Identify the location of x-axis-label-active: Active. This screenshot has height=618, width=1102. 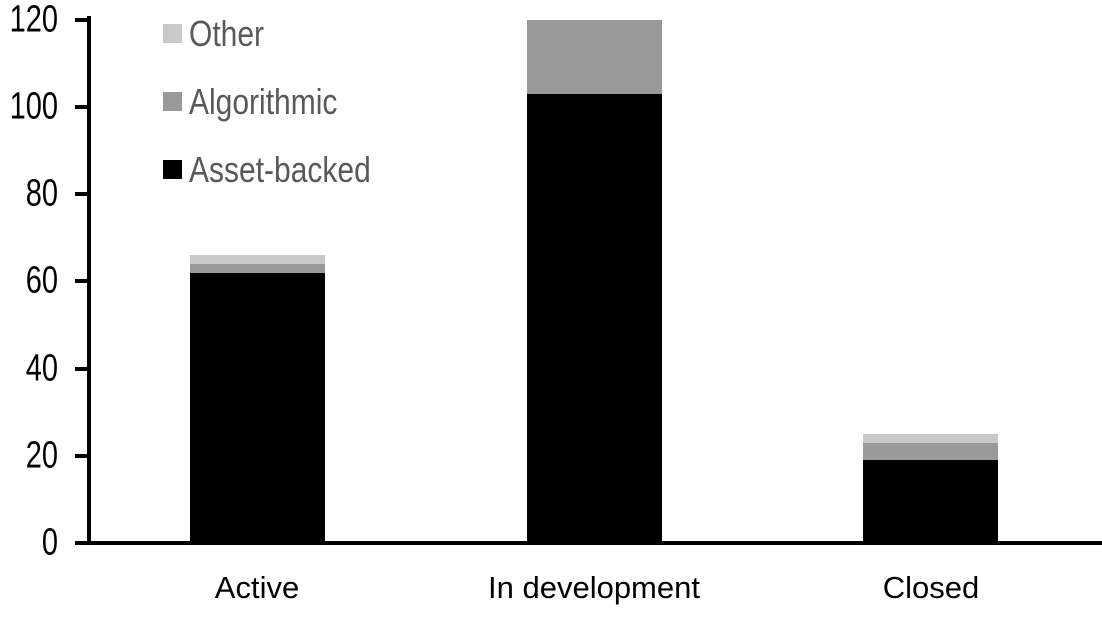
(257, 587).